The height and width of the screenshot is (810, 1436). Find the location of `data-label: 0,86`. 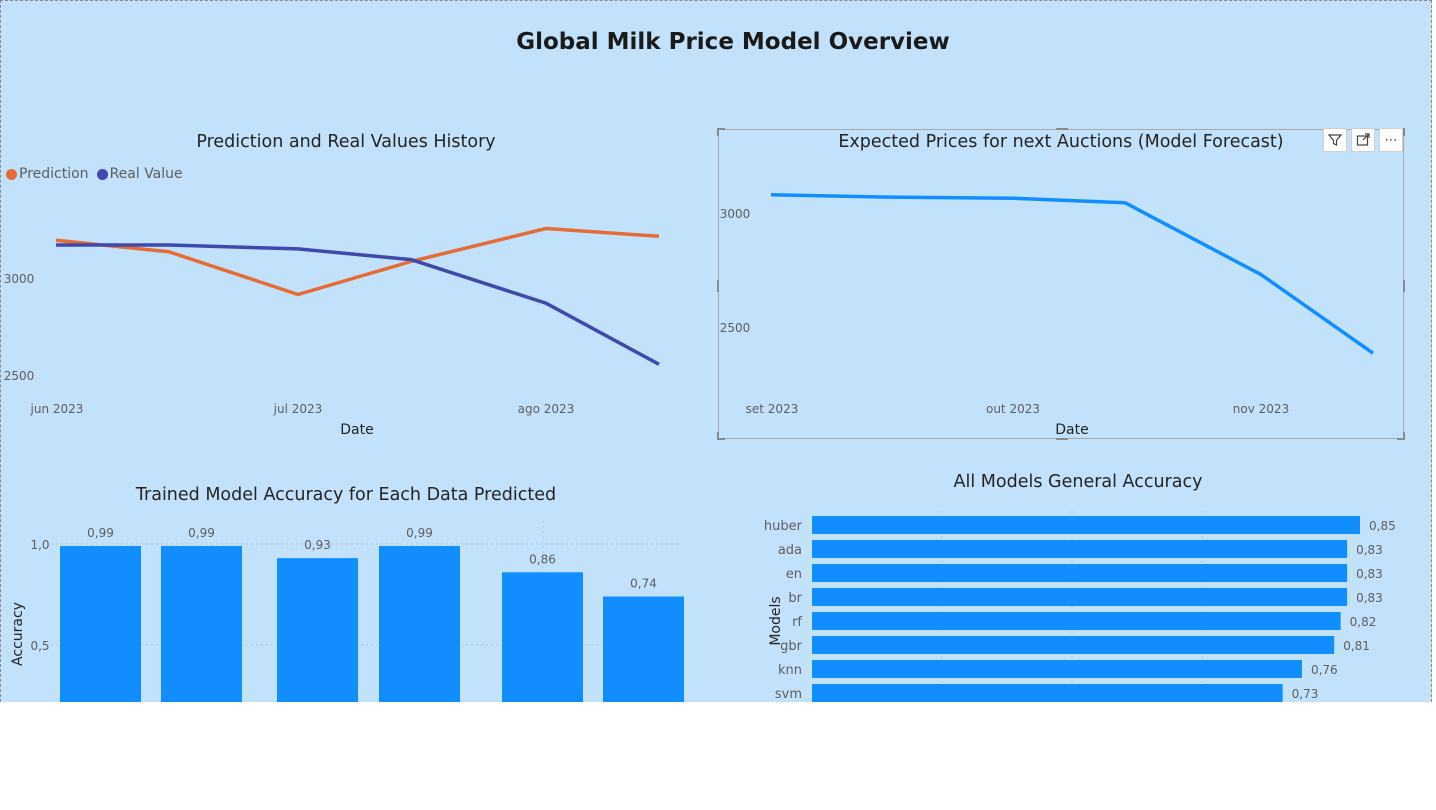

data-label: 0,86 is located at coordinates (542, 559).